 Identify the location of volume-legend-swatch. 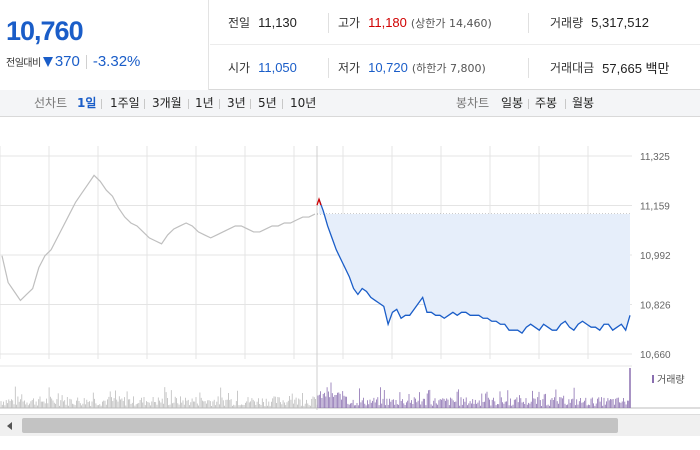
(653, 379).